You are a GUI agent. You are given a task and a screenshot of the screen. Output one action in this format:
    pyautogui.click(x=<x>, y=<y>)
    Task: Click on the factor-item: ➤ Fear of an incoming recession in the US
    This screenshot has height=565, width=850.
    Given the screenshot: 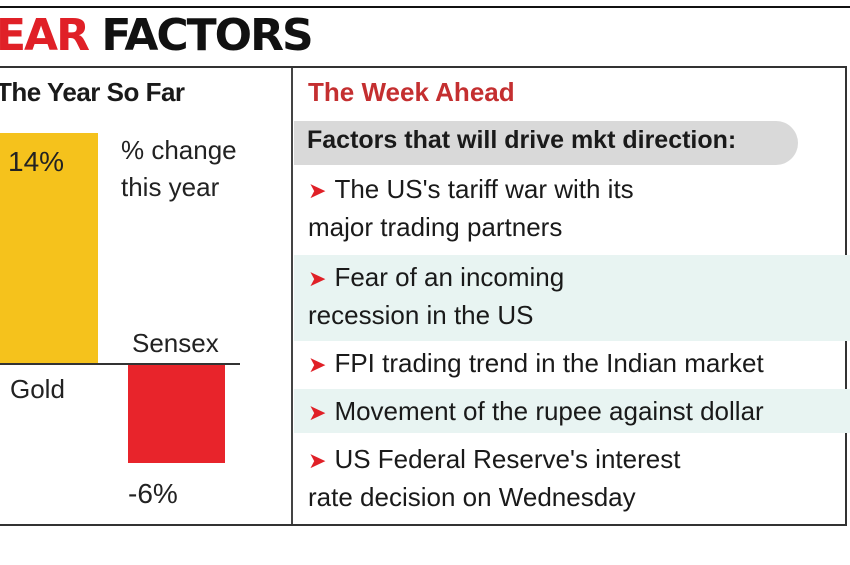 What is the action you would take?
    pyautogui.click(x=572, y=298)
    